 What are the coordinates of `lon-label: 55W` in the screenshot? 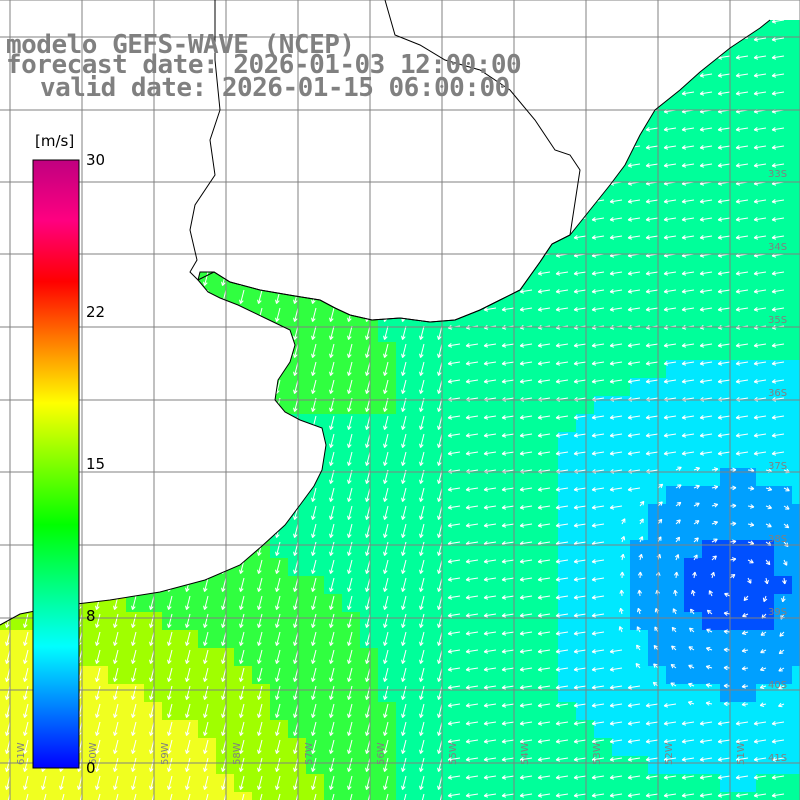 It's located at (453, 753).